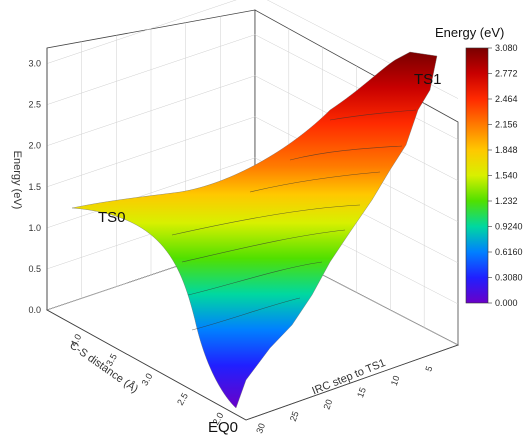  I want to click on colorbar-tick-label: 2.156, so click(506, 125).